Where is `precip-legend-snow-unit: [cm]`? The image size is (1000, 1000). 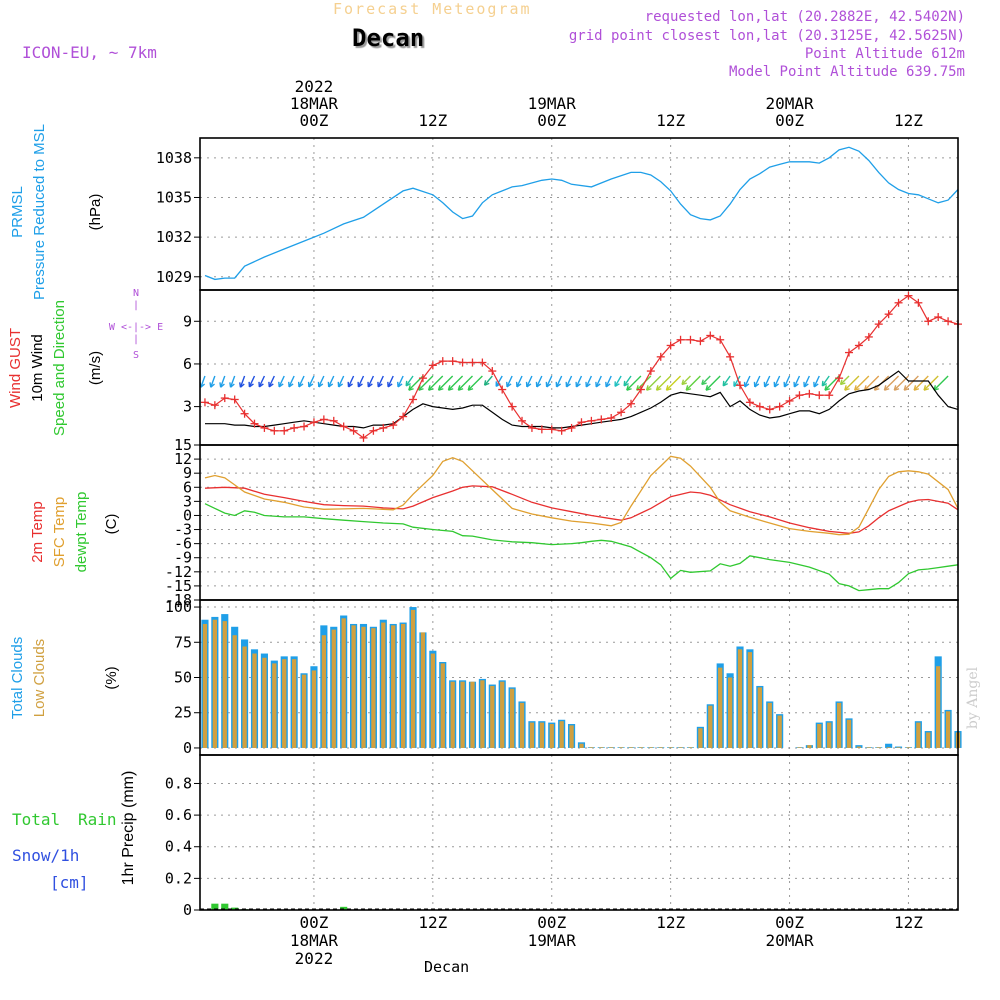 precip-legend-snow-unit: [cm] is located at coordinates (69, 882).